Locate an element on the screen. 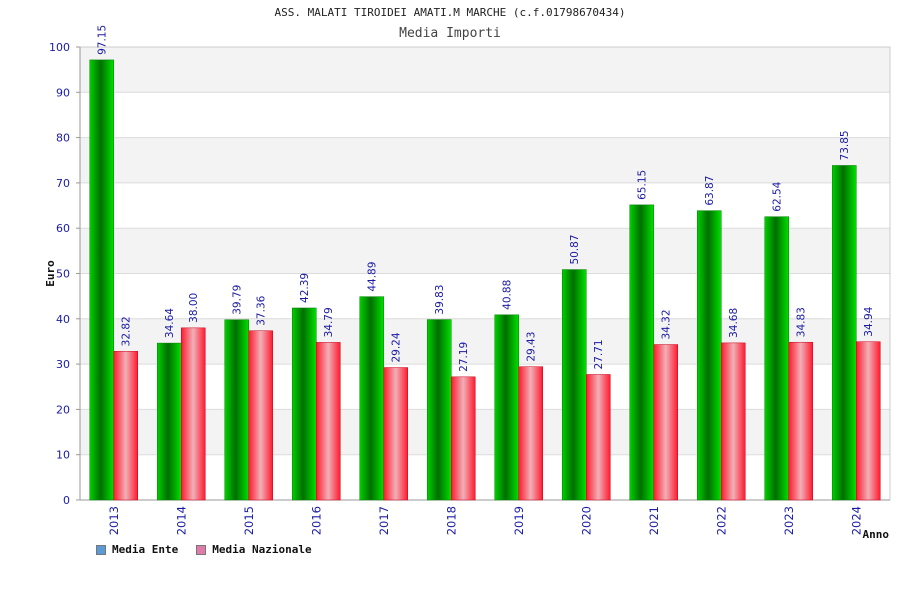  legend-item-ente: Media Ente is located at coordinates (137, 549).